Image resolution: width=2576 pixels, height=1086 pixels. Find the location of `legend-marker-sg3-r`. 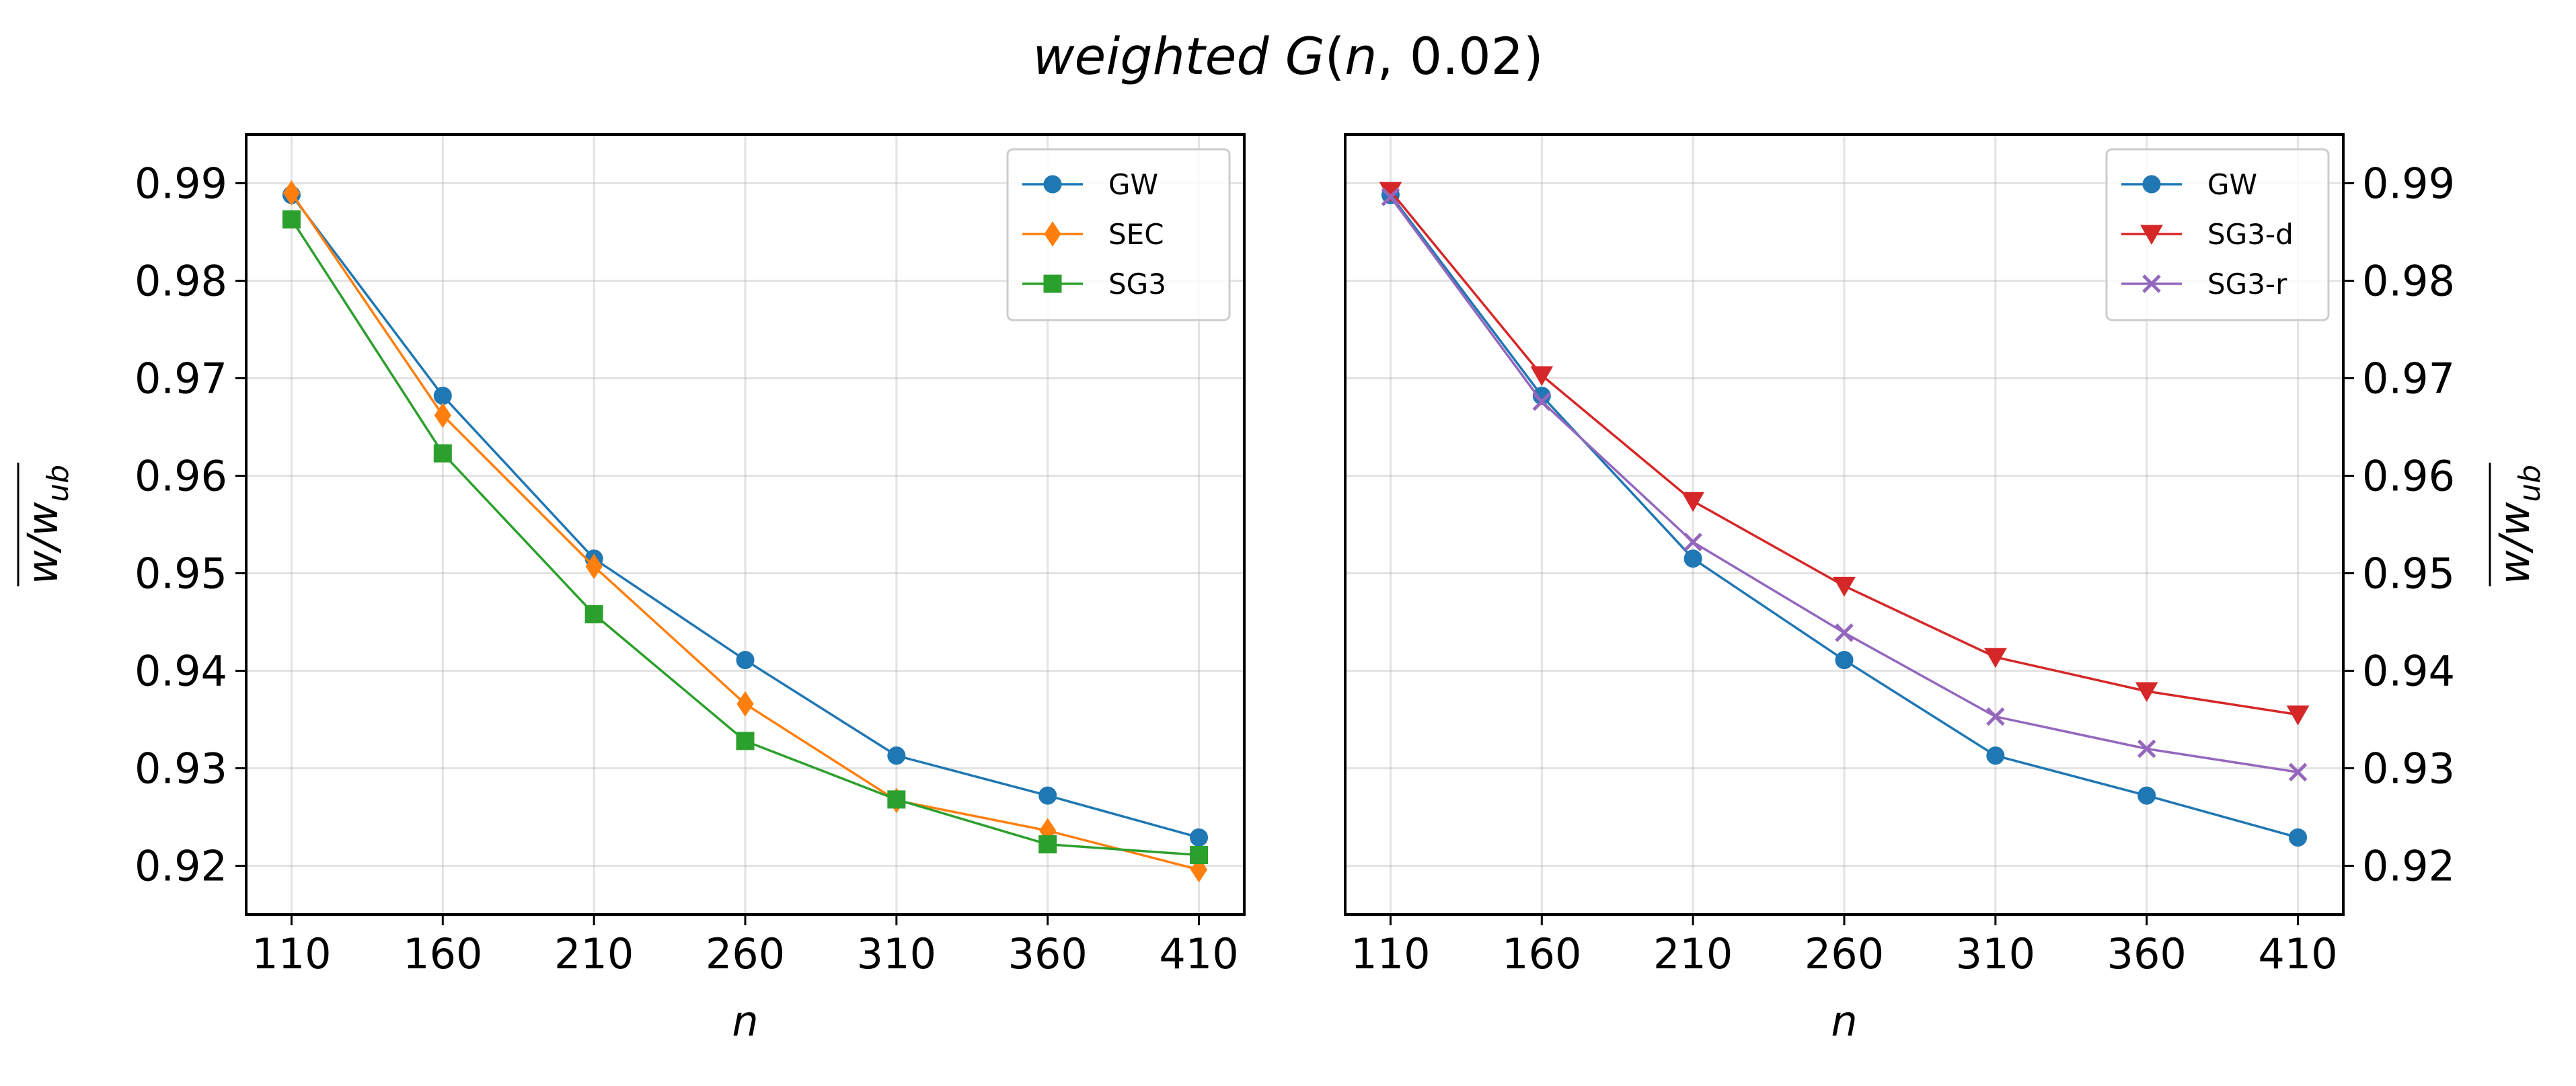

legend-marker-sg3-r is located at coordinates (2151, 283).